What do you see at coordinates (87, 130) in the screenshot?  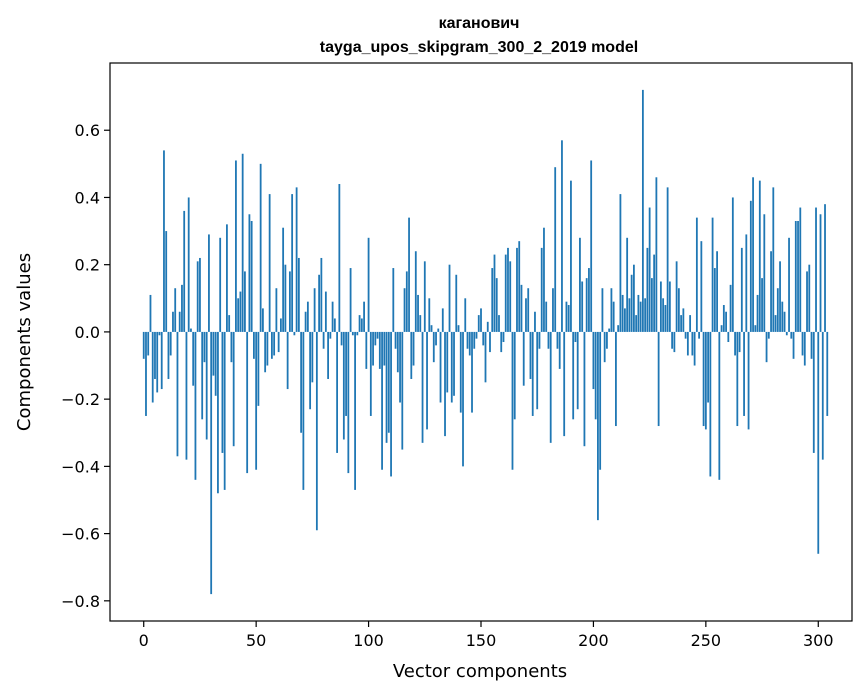 I see `y-tick-label: 0.6` at bounding box center [87, 130].